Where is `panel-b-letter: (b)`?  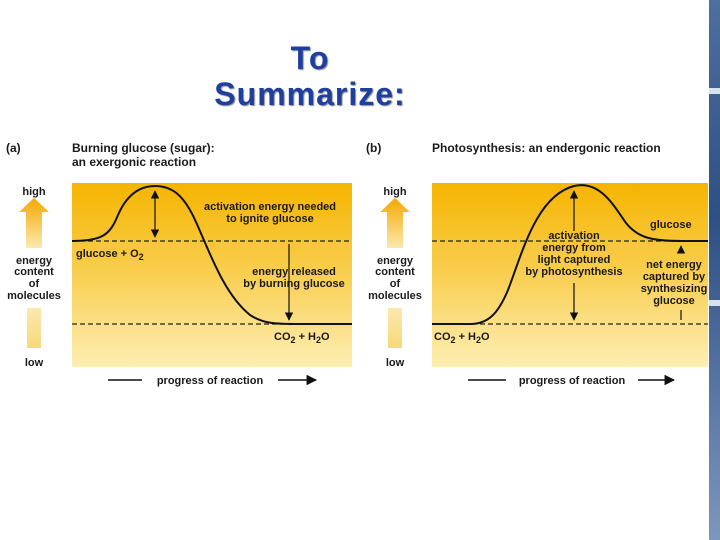
panel-b-letter: (b) is located at coordinates (373, 148).